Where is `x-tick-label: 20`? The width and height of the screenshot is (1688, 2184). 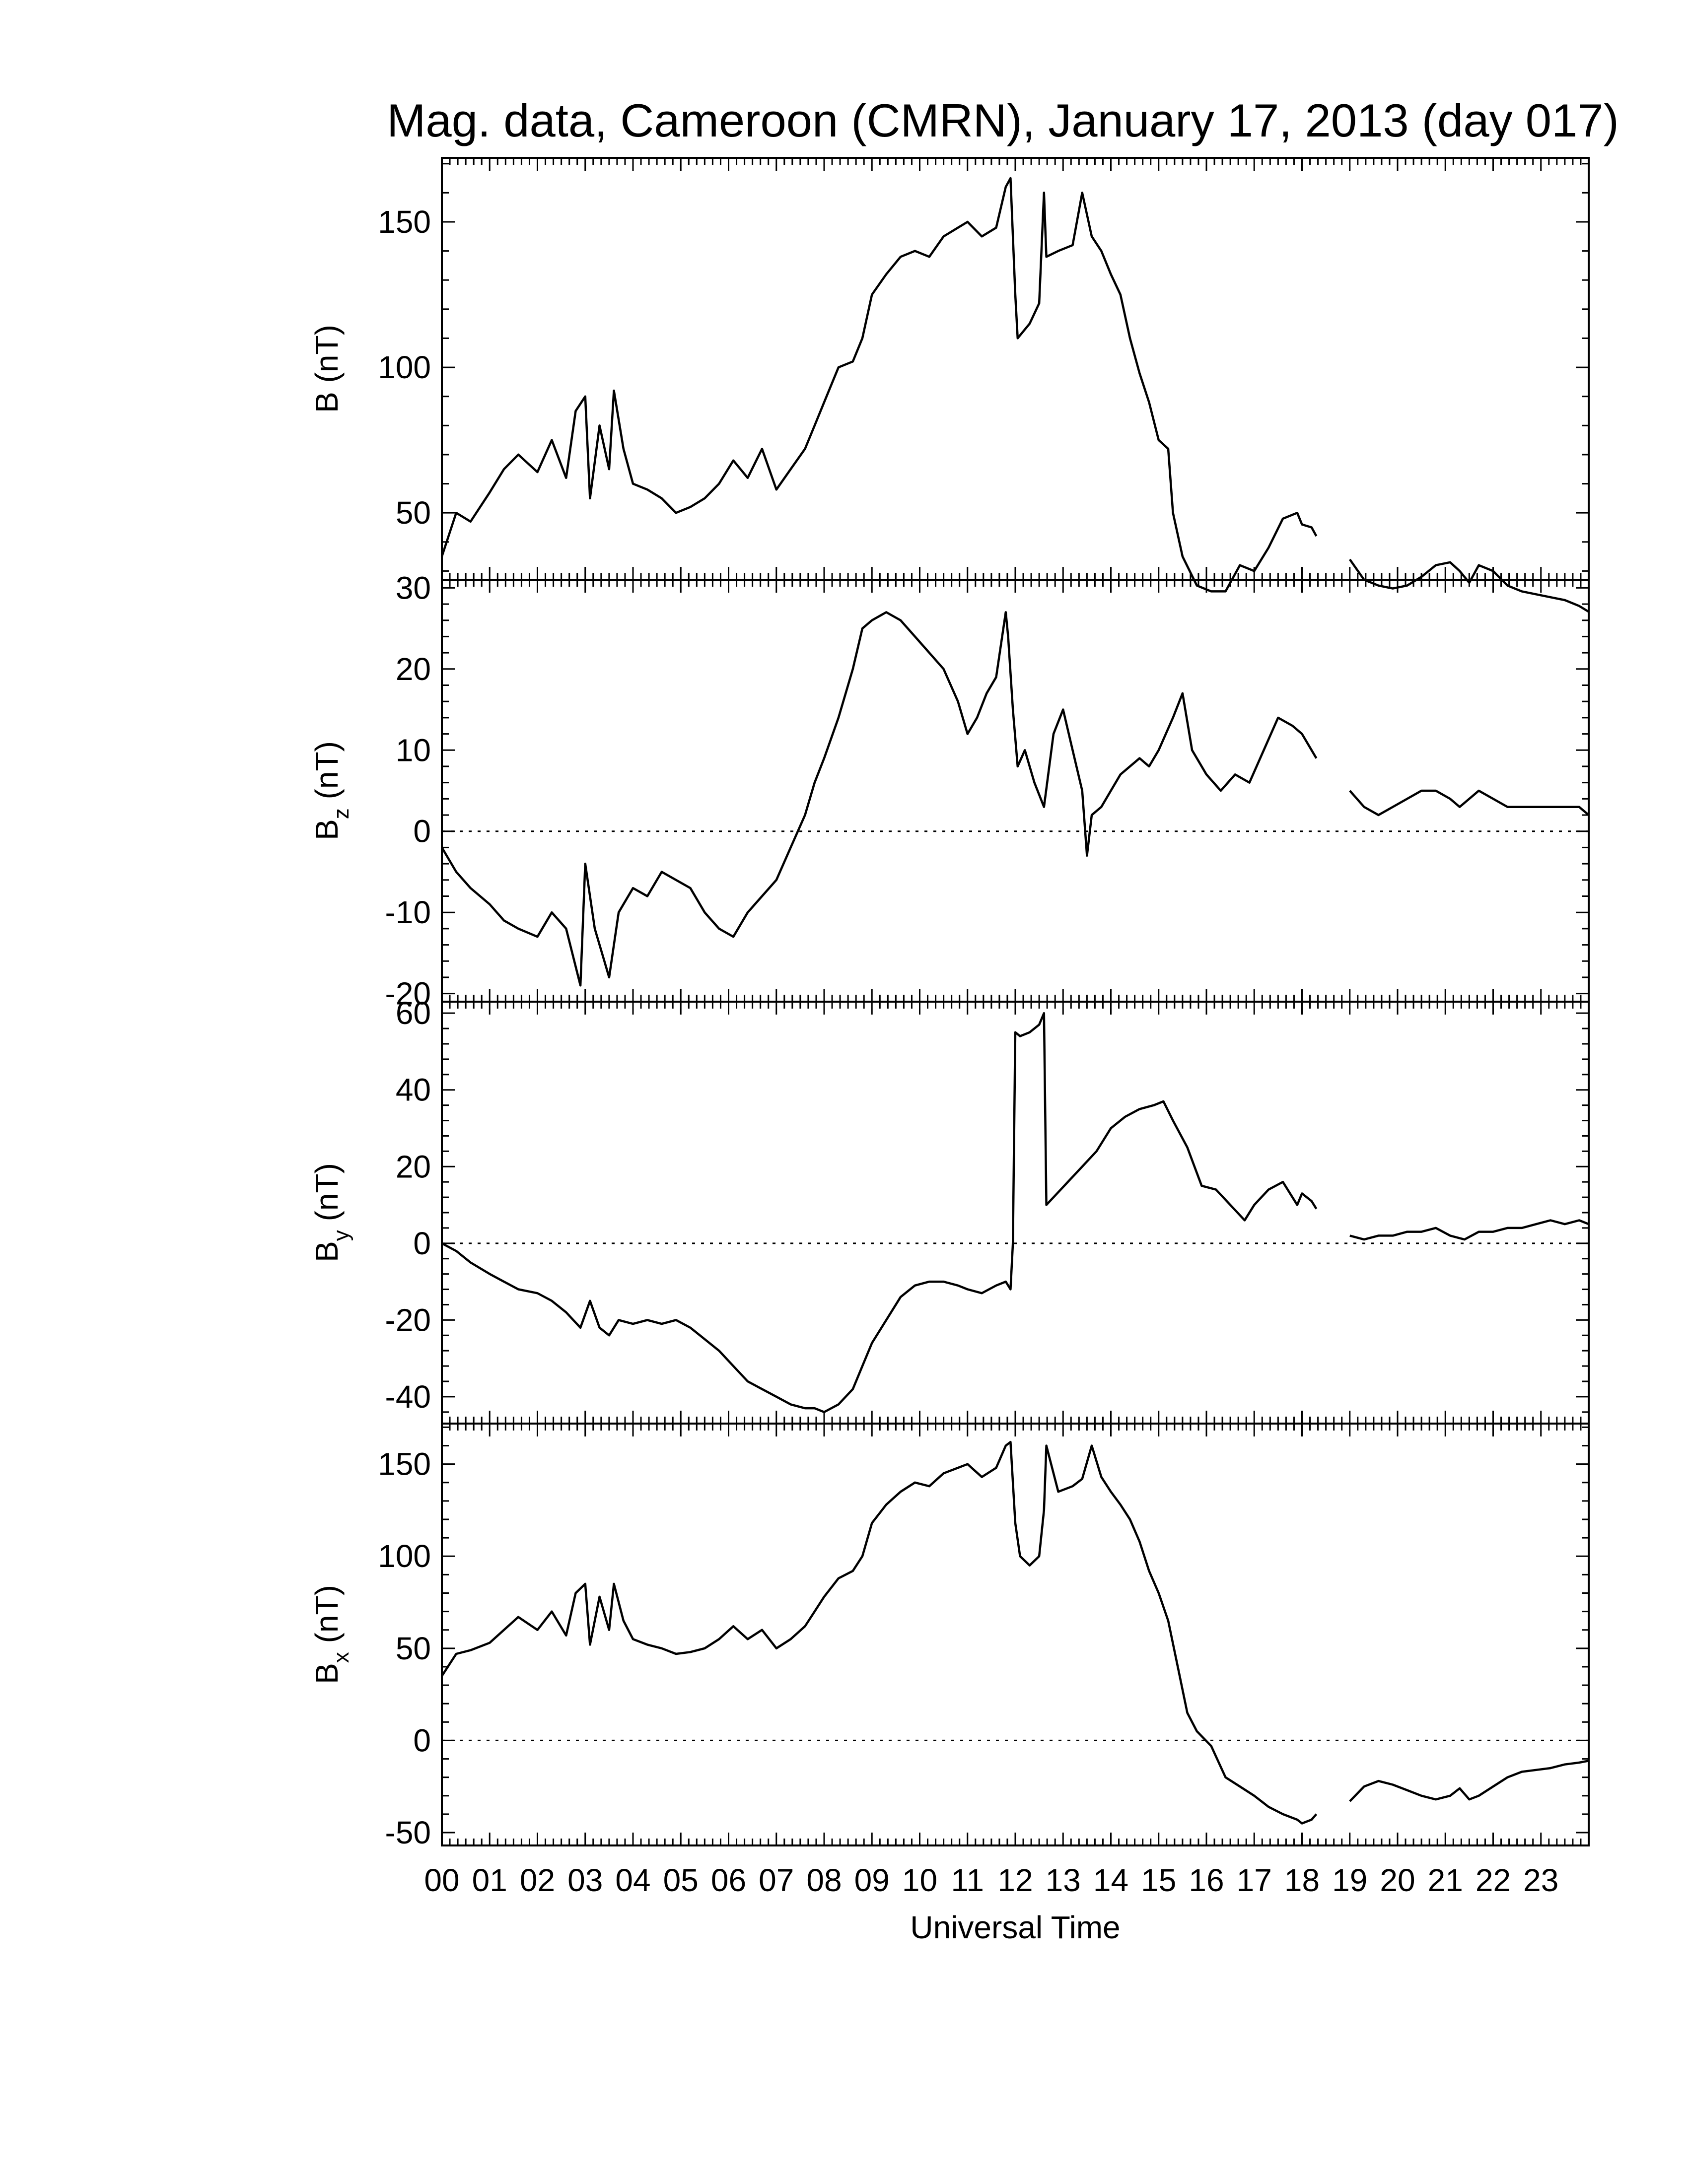 x-tick-label: 20 is located at coordinates (1397, 1880).